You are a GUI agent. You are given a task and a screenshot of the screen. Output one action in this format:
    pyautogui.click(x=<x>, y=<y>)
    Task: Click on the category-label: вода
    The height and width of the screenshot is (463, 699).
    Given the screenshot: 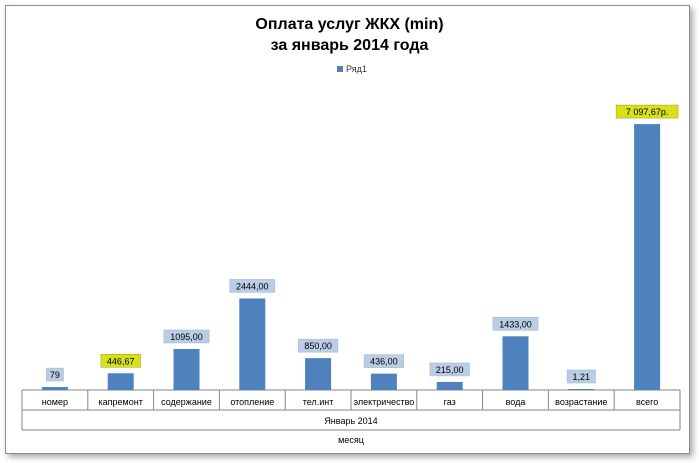 What is the action you would take?
    pyautogui.click(x=516, y=402)
    